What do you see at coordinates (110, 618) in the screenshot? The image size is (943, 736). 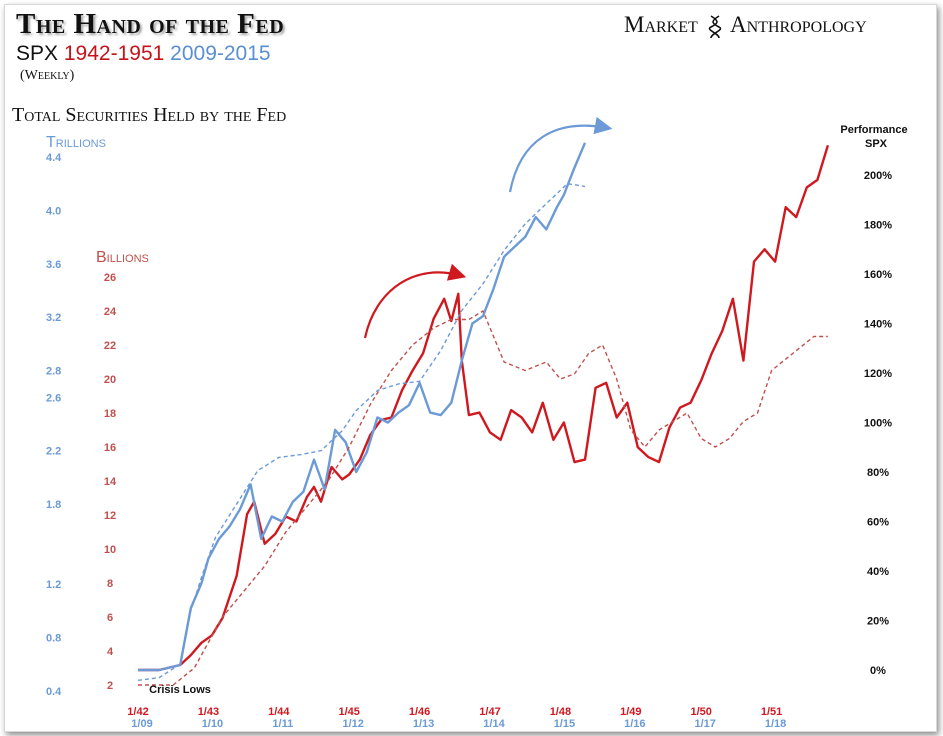 I see `tick-label-billions: 6` at bounding box center [110, 618].